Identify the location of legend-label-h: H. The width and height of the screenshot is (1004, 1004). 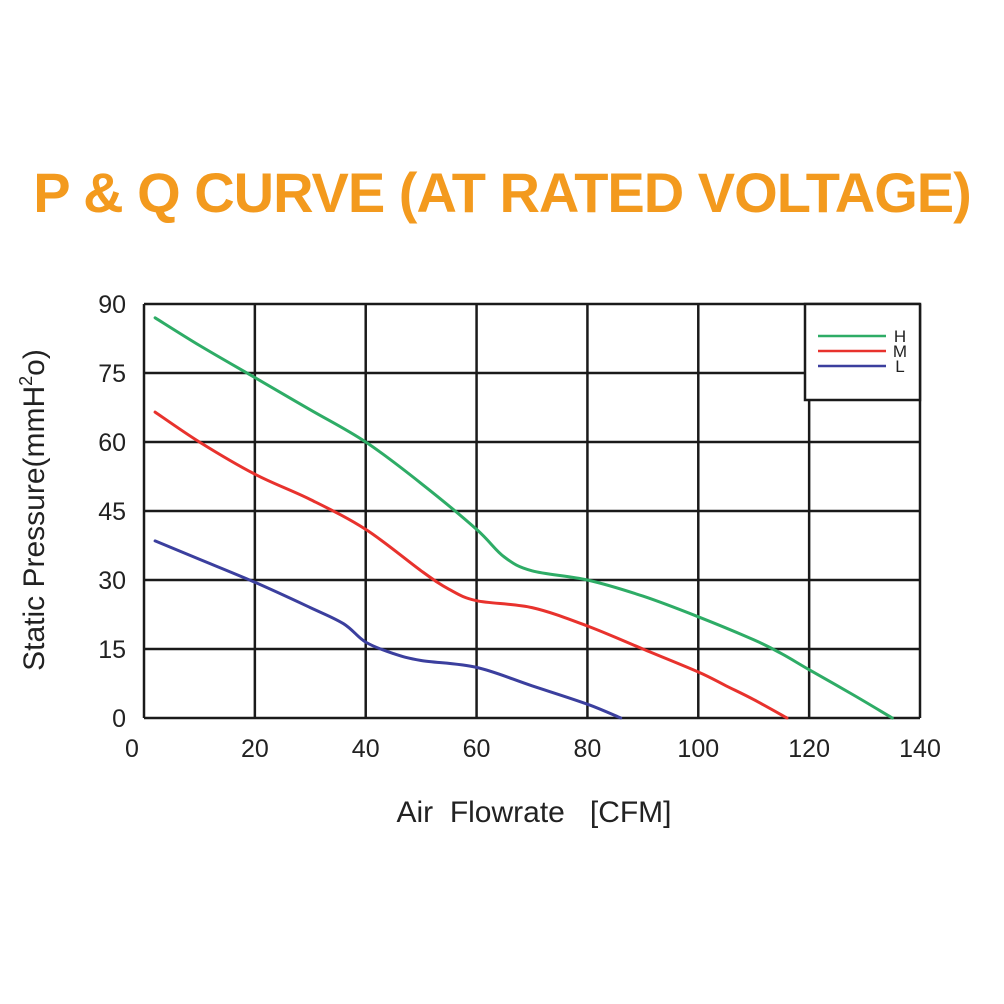
(900, 336).